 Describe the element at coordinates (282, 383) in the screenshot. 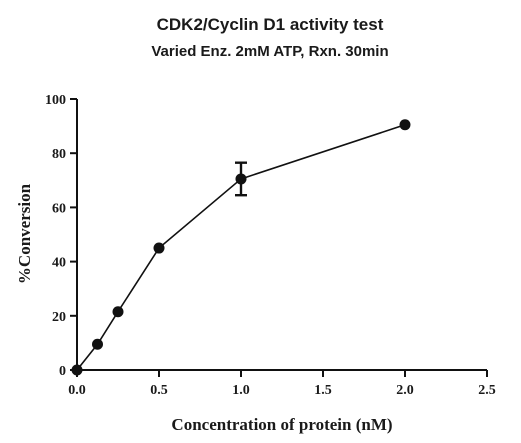

I see `x-axis: 0.0 0.5 1.0 1.5 2.0 2.5` at that location.